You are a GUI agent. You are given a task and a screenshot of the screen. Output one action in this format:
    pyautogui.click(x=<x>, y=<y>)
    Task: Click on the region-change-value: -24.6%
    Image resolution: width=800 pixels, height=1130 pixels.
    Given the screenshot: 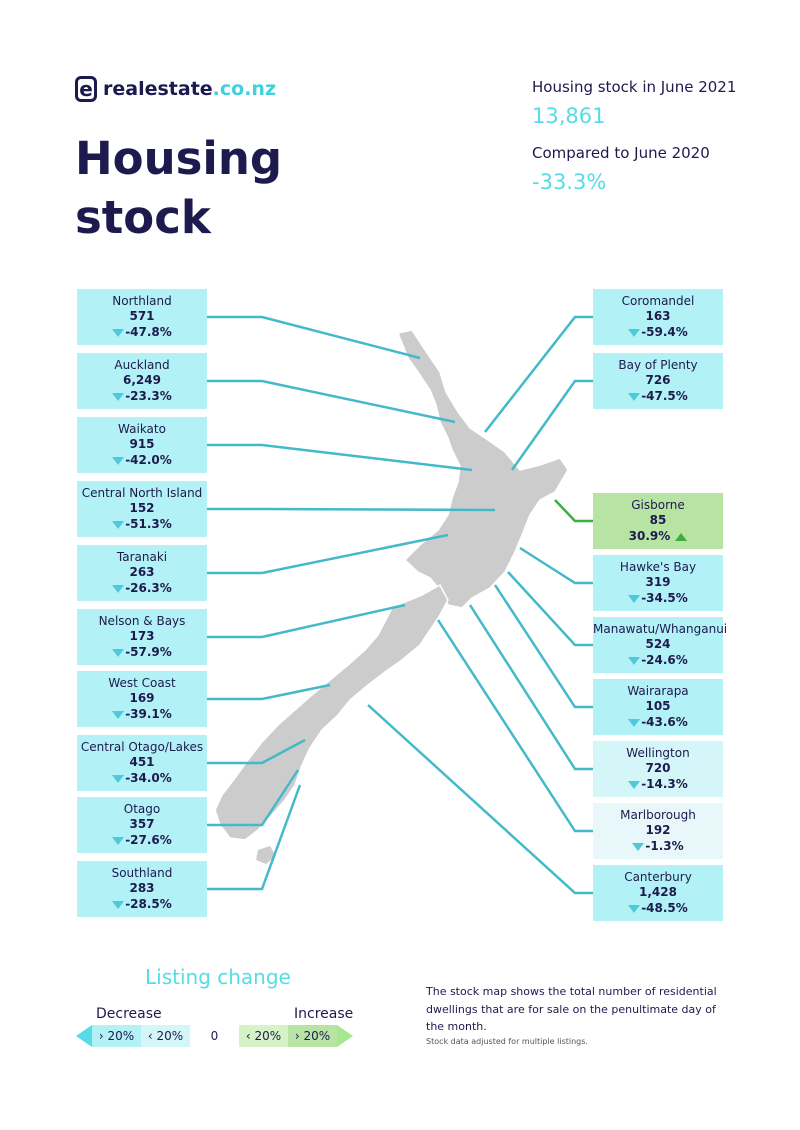 What is the action you would take?
    pyautogui.click(x=664, y=659)
    